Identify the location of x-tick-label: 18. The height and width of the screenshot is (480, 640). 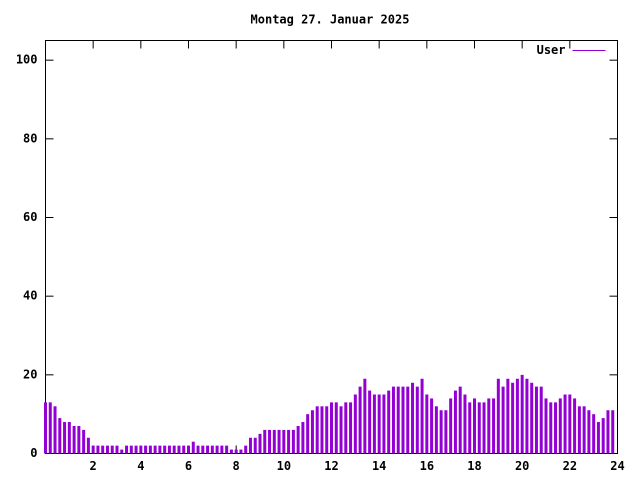
(474, 466).